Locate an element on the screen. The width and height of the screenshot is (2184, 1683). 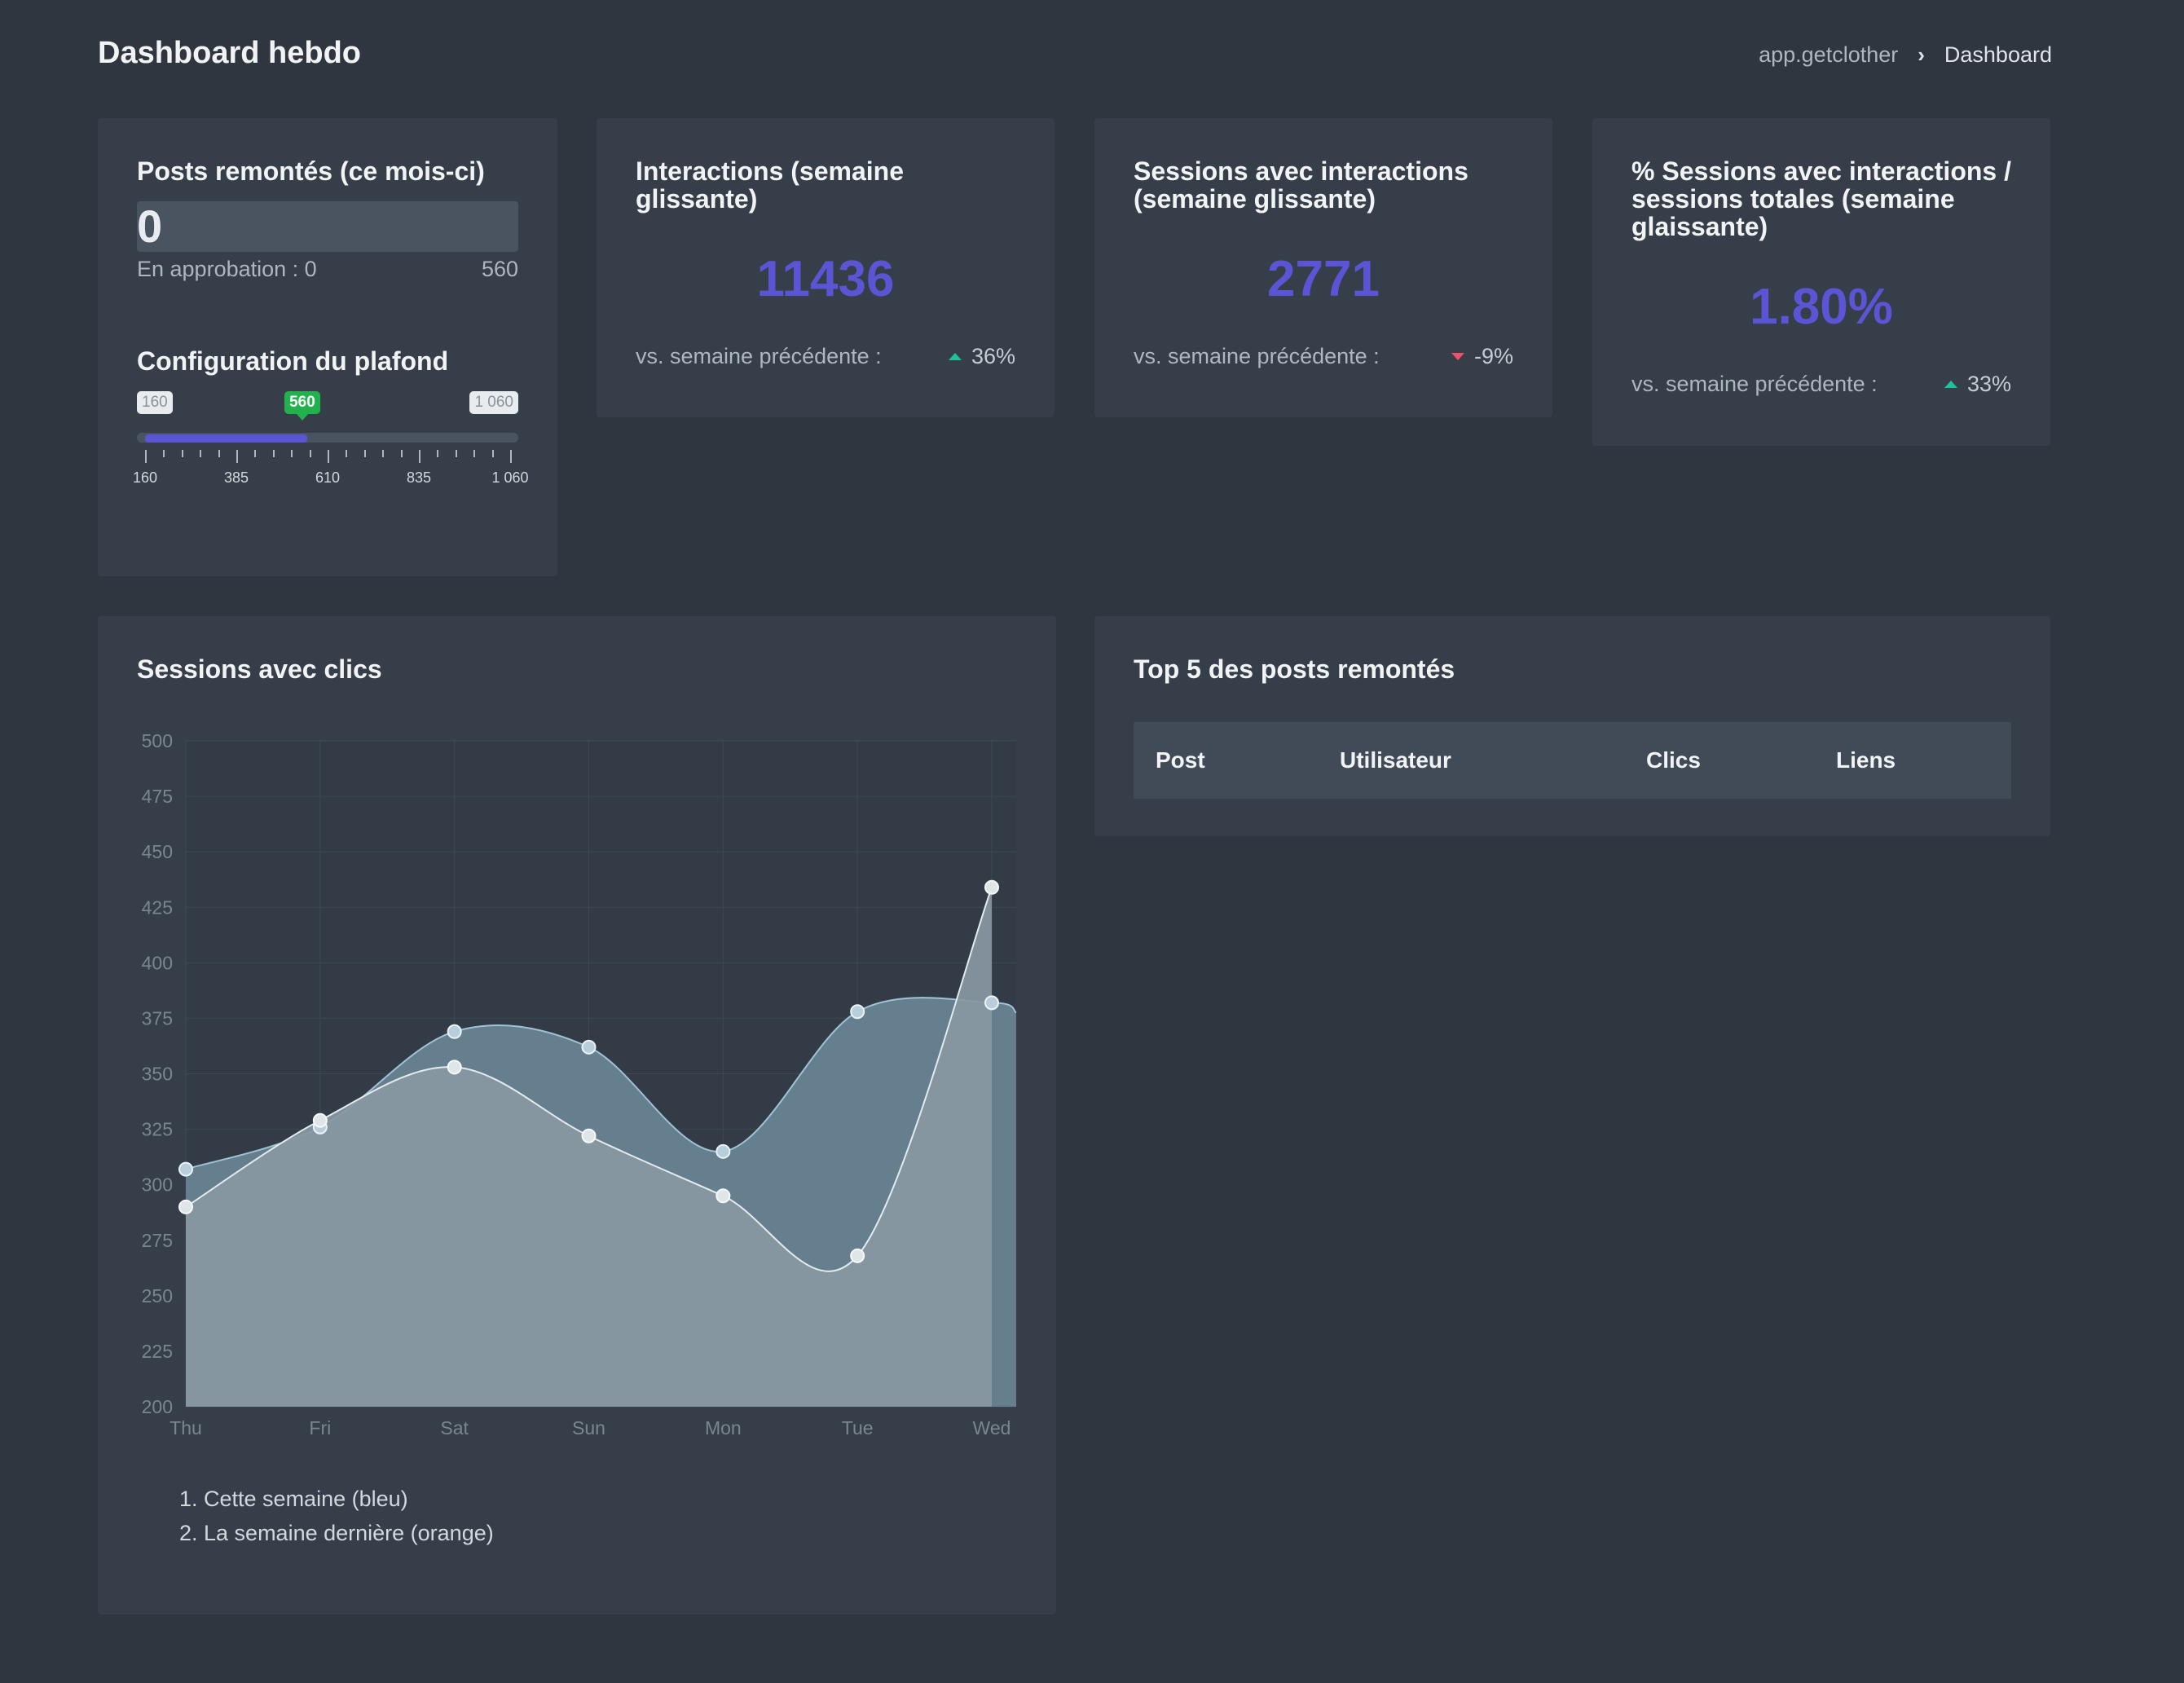
delta-badge: 36% is located at coordinates (981, 356).